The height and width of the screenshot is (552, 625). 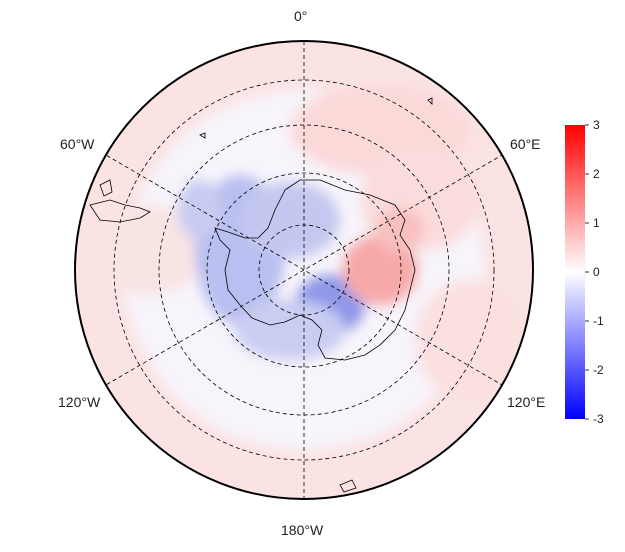 I want to click on meridian-label-120w: 120°W, so click(x=79, y=402).